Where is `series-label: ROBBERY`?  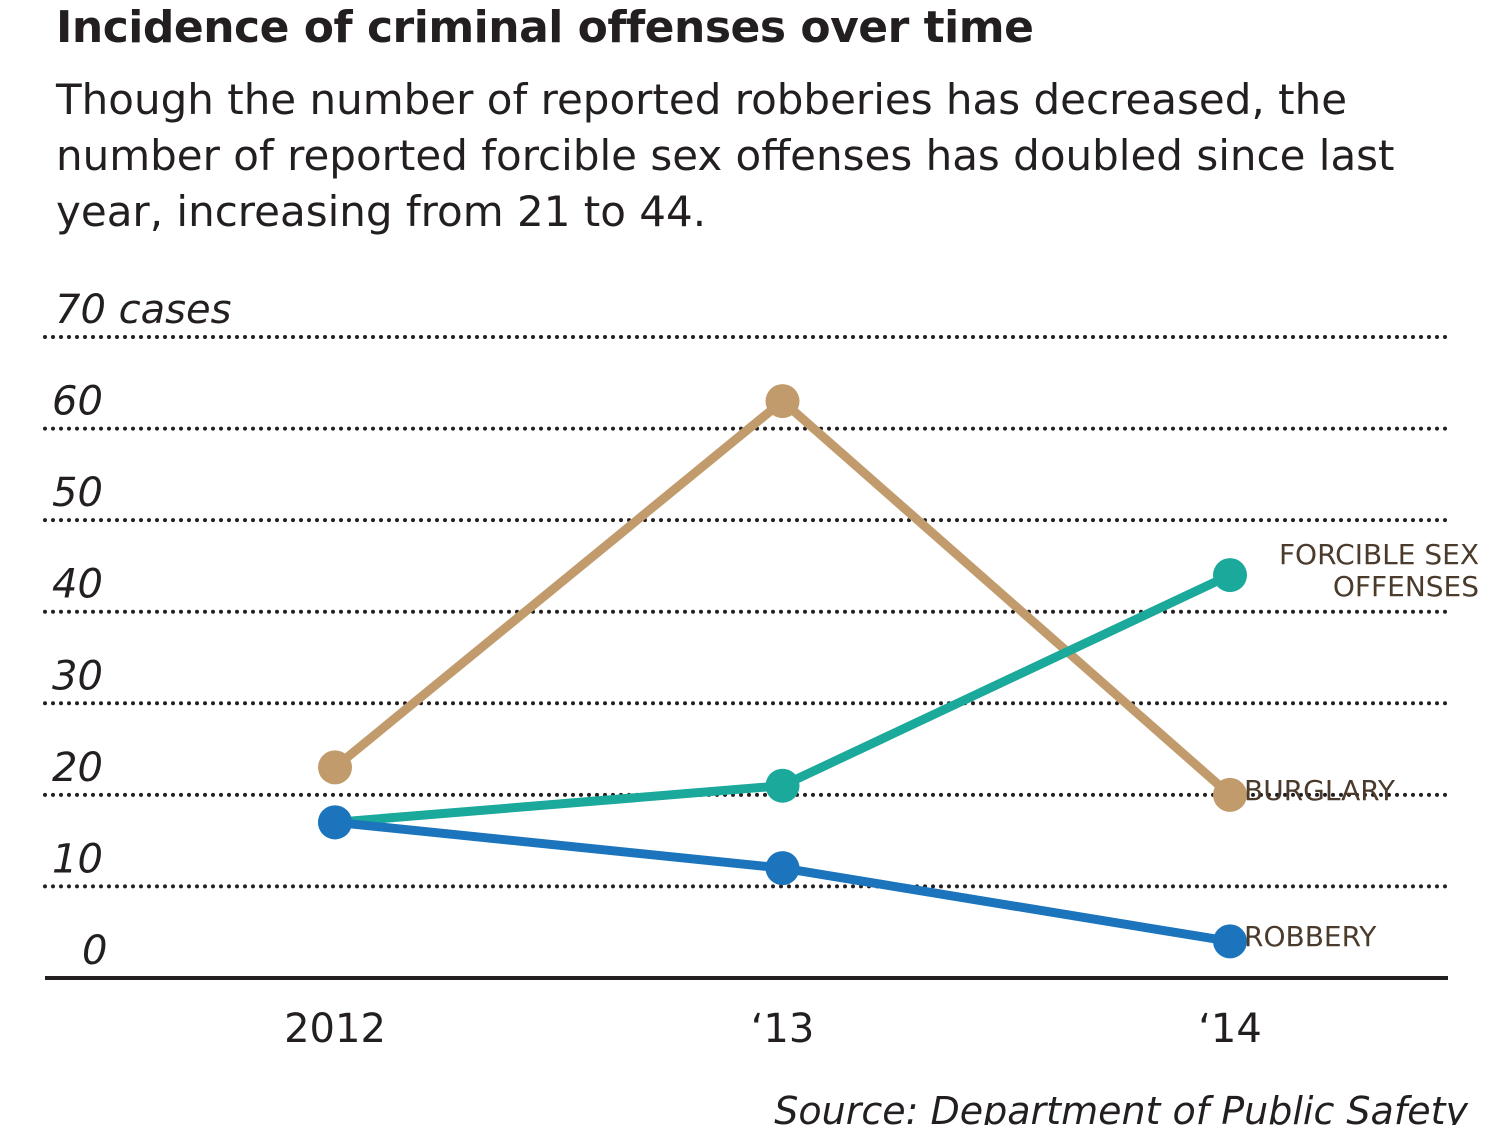
series-label: ROBBERY is located at coordinates (1310, 937).